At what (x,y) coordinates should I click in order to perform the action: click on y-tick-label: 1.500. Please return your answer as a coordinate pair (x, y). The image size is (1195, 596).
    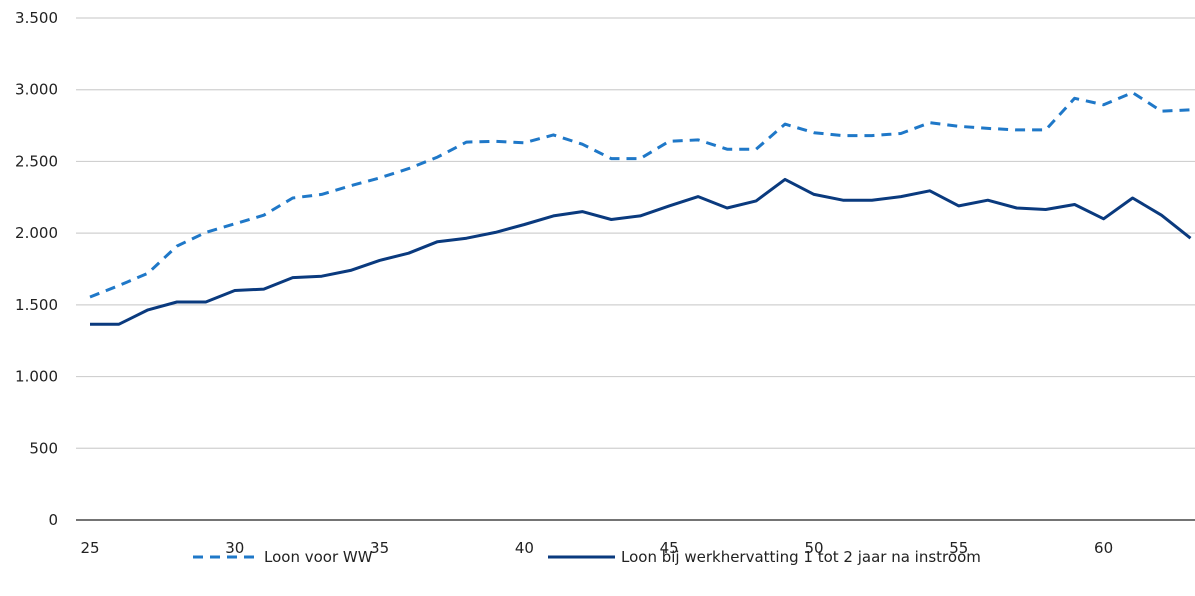
    Looking at the image, I should click on (36, 305).